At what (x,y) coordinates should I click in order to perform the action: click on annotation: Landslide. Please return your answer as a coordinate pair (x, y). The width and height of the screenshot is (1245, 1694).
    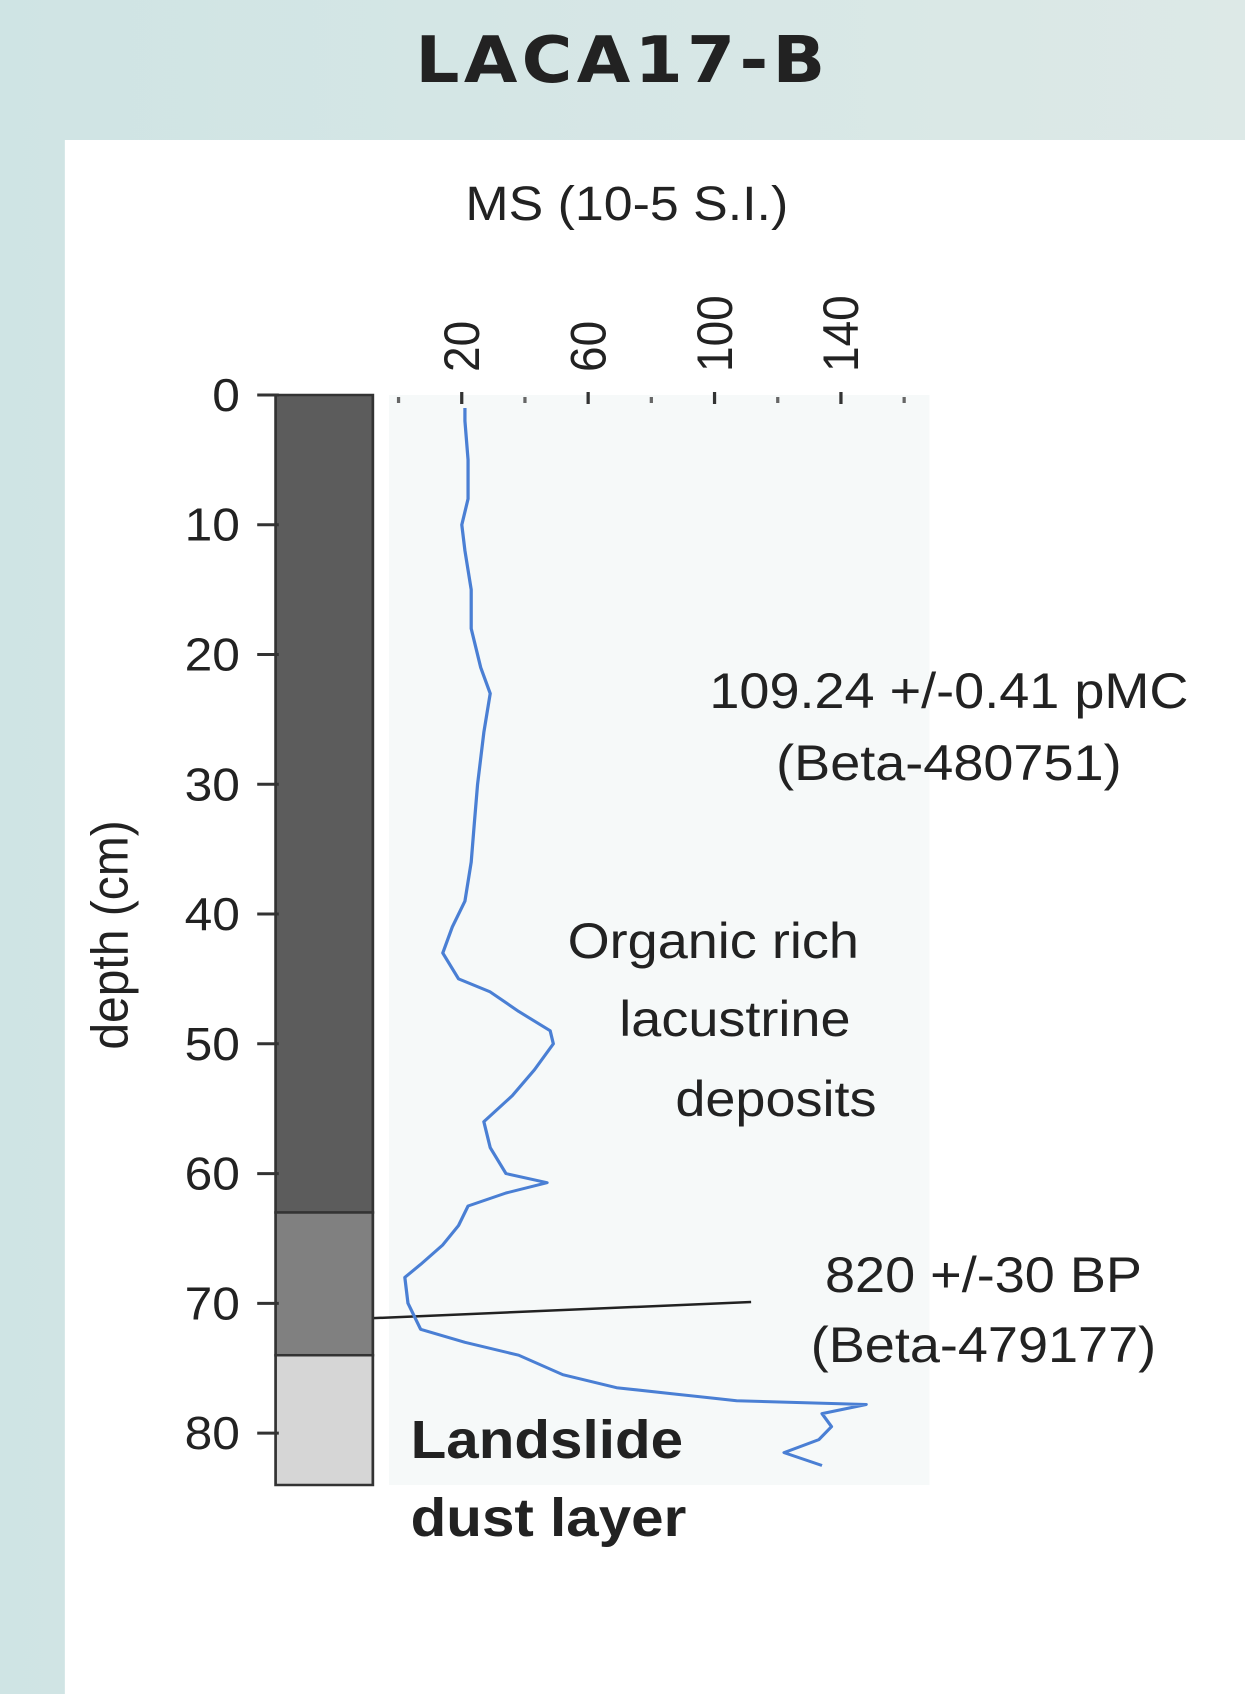
    Looking at the image, I should click on (547, 1439).